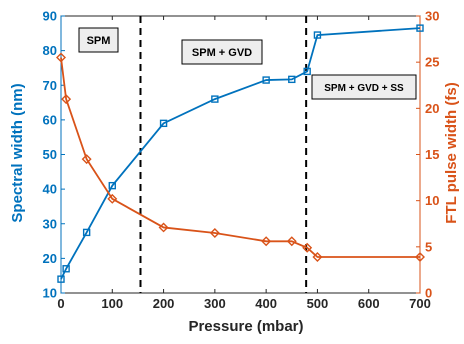 Image resolution: width=464 pixels, height=344 pixels. Describe the element at coordinates (50, 258) in the screenshot. I see `y-left-tick-label: 20` at that location.